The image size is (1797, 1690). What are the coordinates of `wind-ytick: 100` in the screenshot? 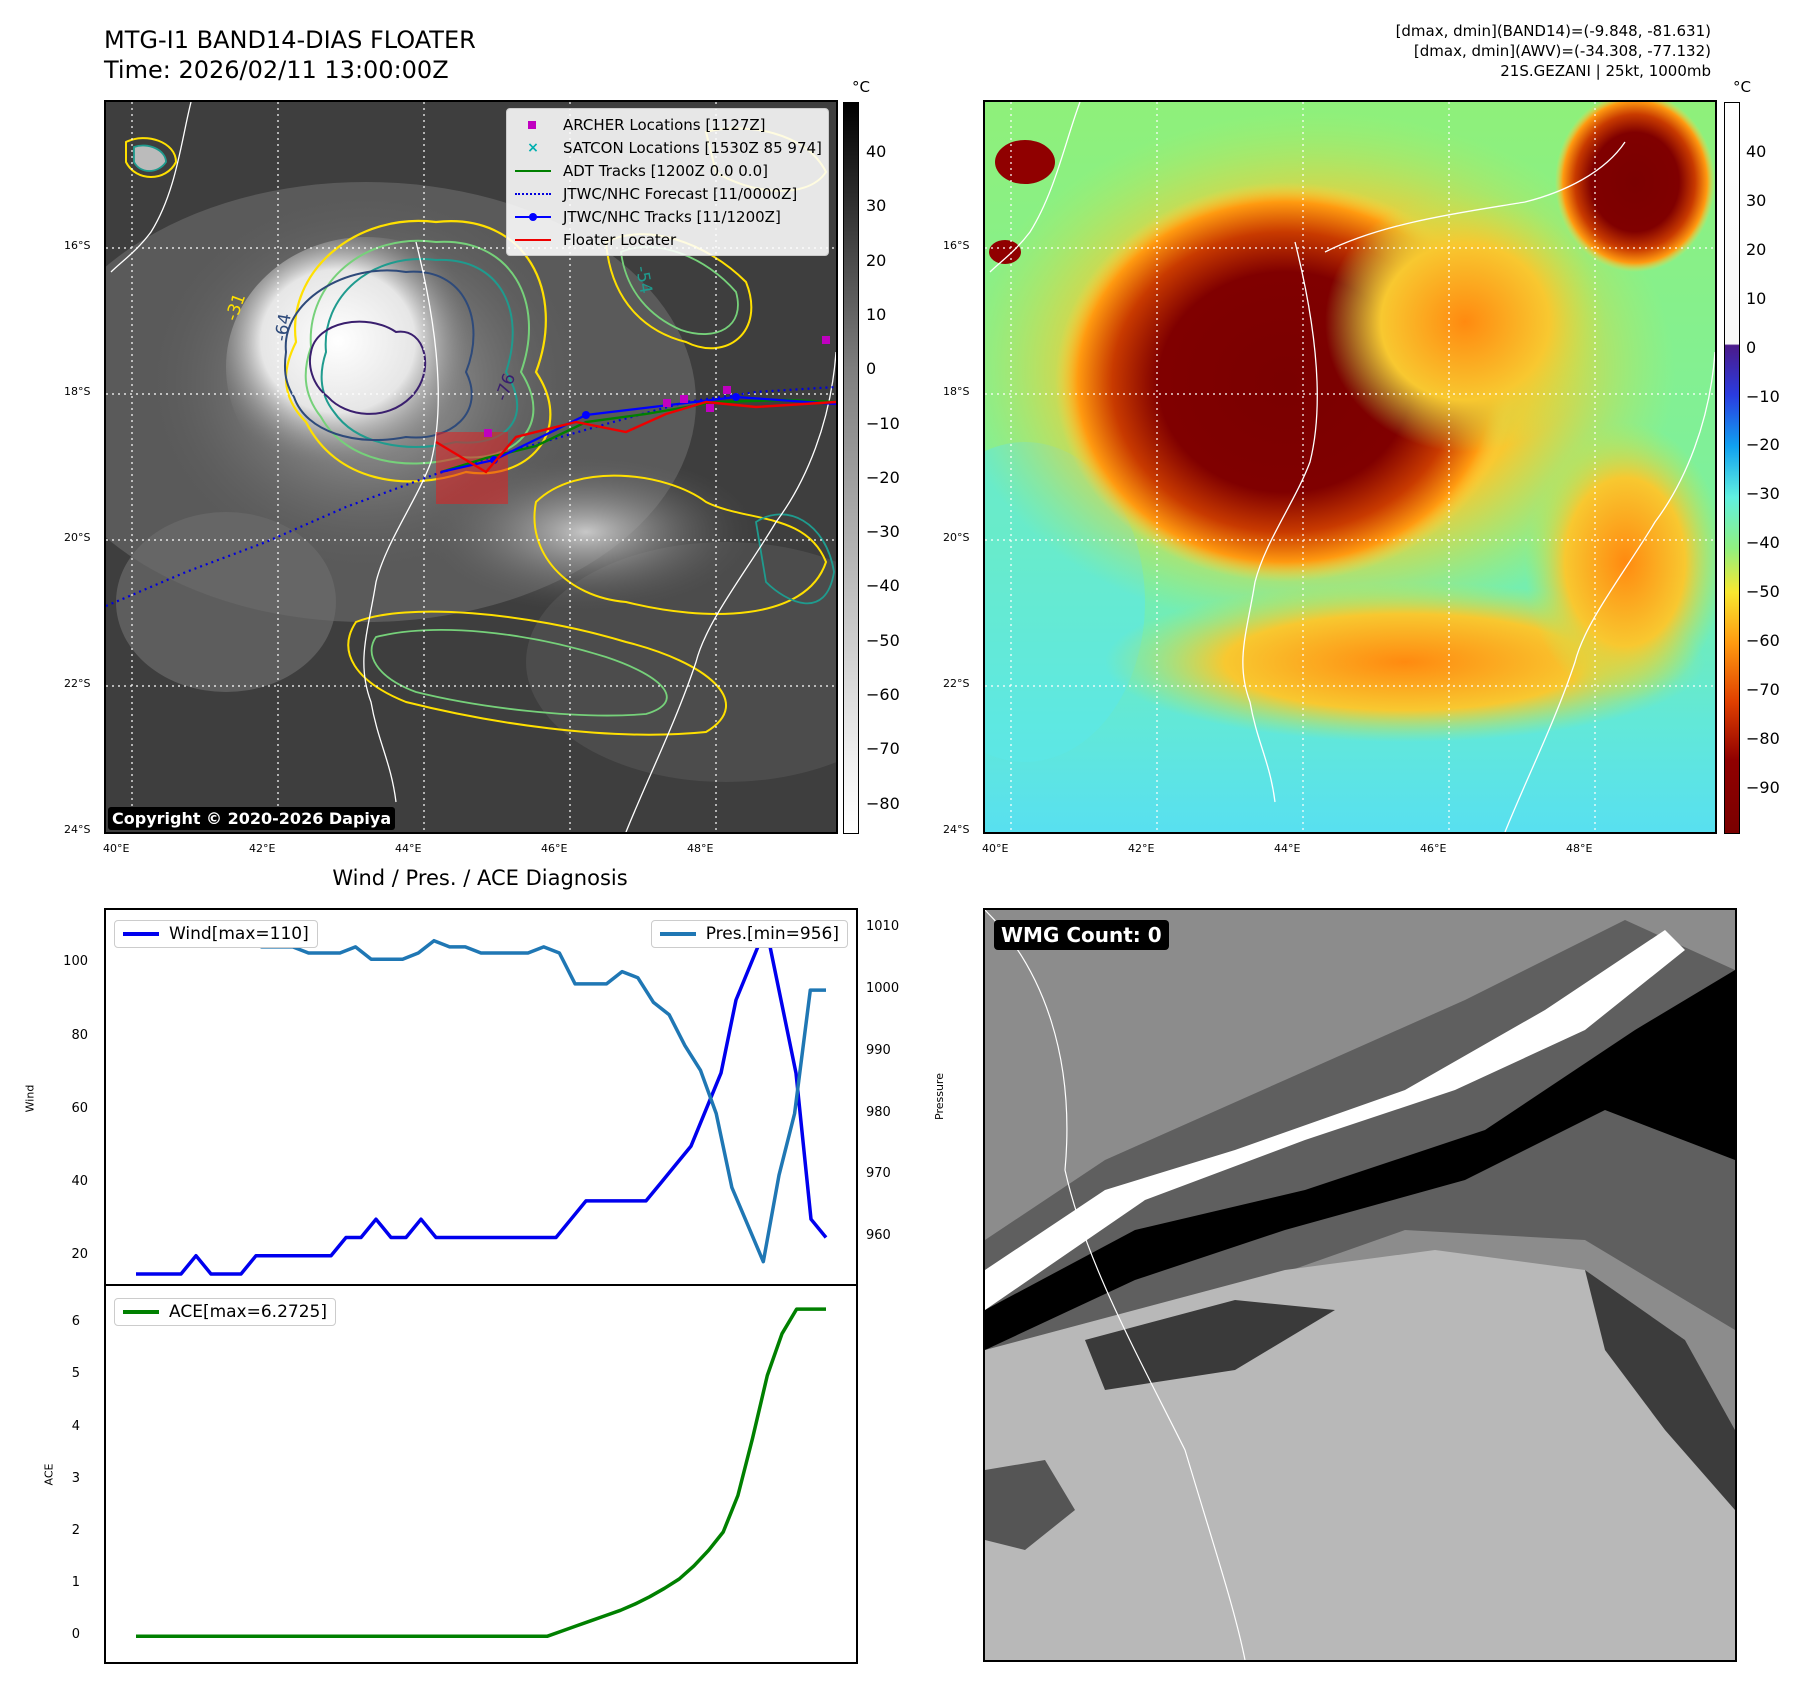 It's located at (75, 962).